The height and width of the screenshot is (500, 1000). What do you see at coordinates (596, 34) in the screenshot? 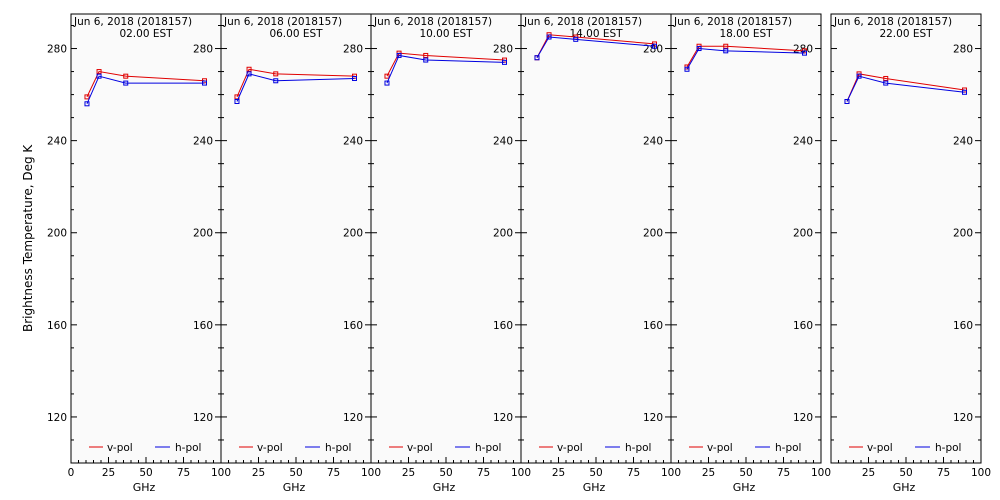
I see `panel-subtitle: 14.00 EST` at bounding box center [596, 34].